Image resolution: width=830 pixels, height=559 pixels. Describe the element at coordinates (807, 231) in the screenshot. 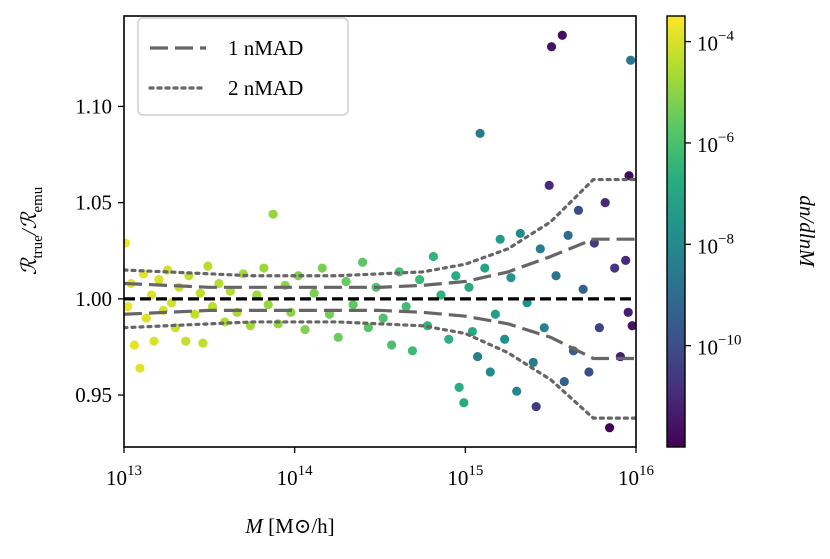

I see `colorbar-label: dn/dlnM` at that location.